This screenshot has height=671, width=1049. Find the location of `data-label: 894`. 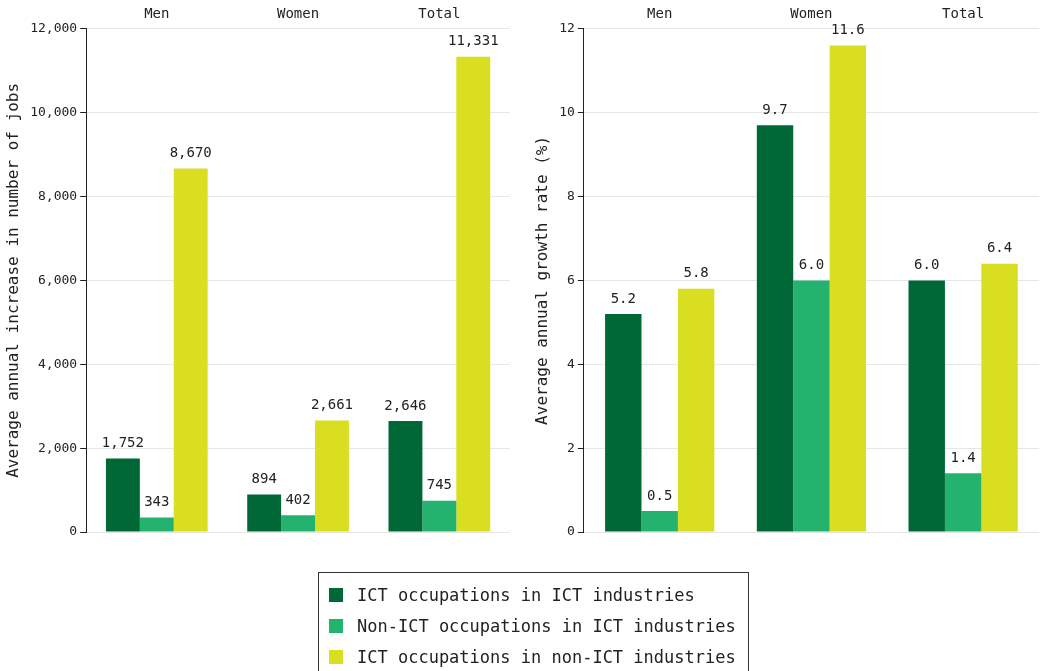

data-label: 894 is located at coordinates (264, 478).